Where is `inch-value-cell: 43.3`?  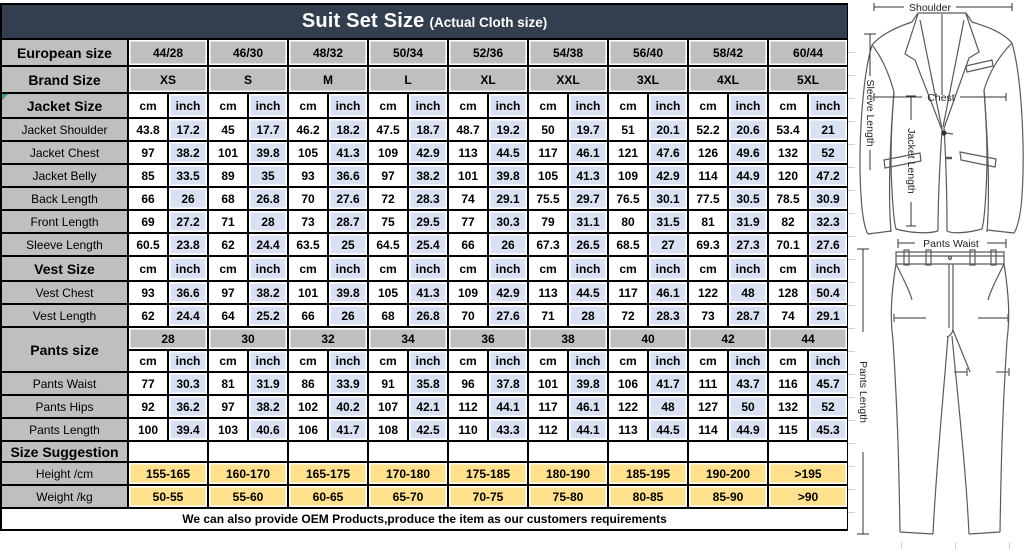
inch-value-cell: 43.3 is located at coordinates (508, 429).